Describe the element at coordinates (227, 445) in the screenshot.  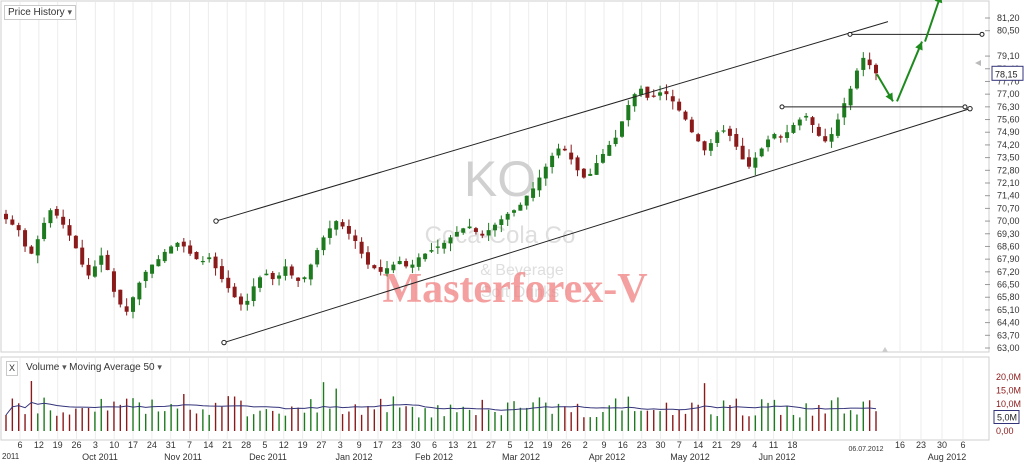
I see `x-day-label: 21` at that location.